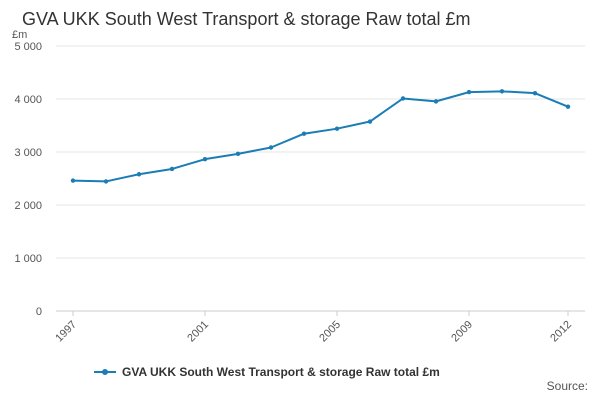 This screenshot has height=400, width=600. I want to click on y-tick-label: 2 000, so click(28, 206).